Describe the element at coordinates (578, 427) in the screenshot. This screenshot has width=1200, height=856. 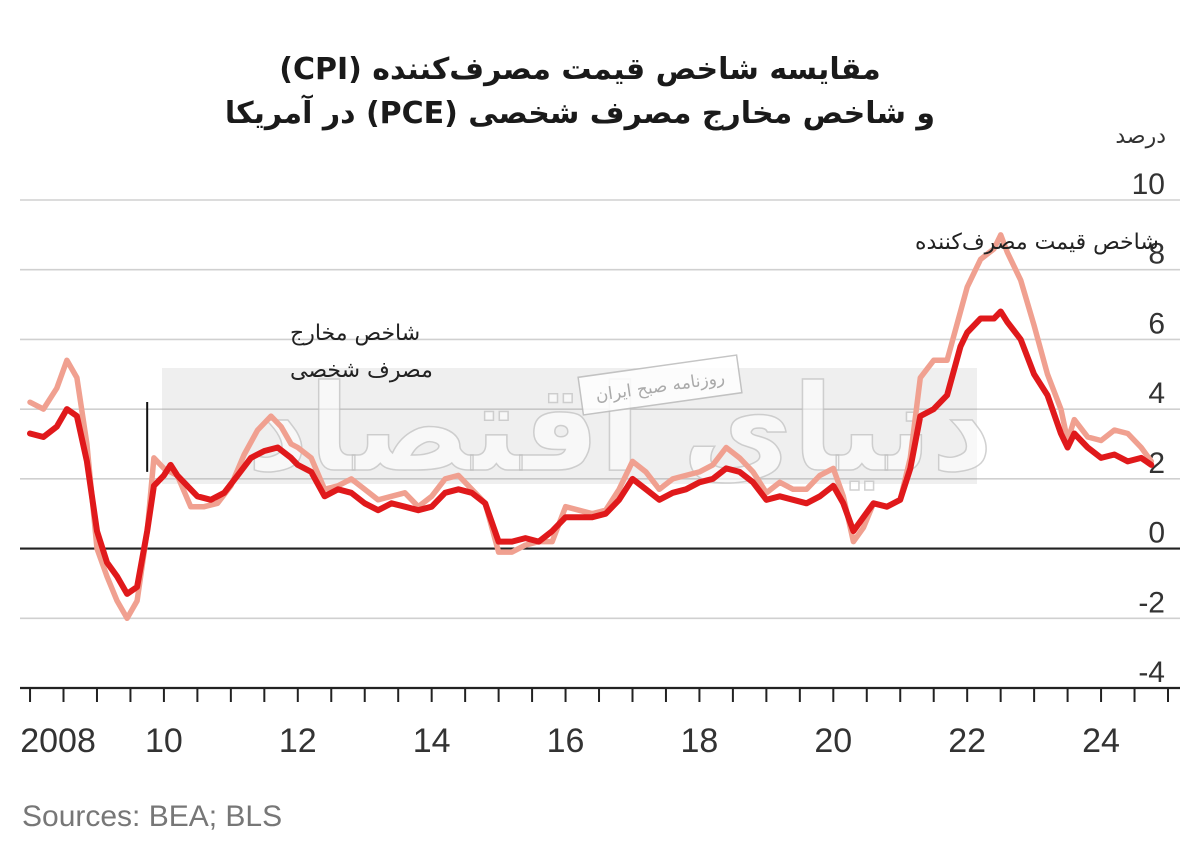
I see `watermark: دنیای اقتصاد روزنامه صبح ایران` at that location.